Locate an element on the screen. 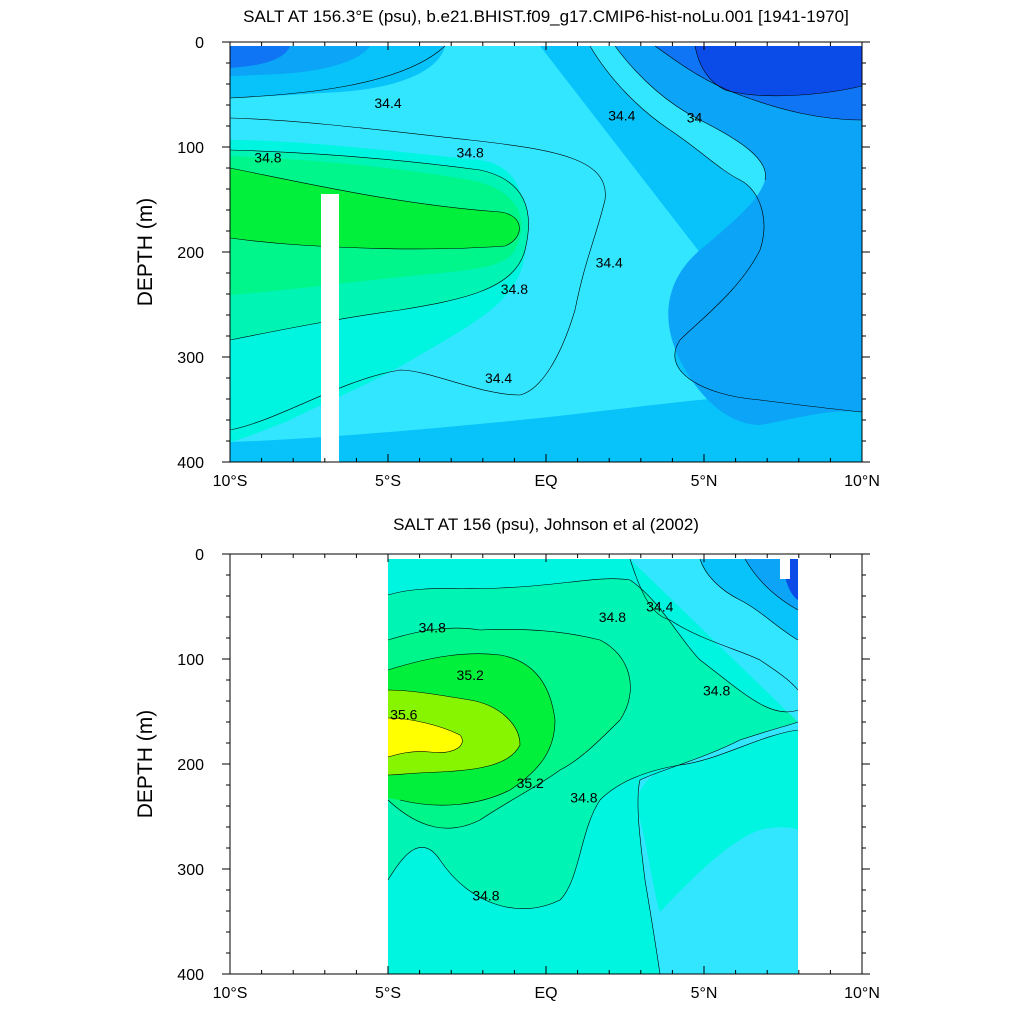 The height and width of the screenshot is (1024, 1024). bottom-region-north-cyan is located at coordinates (714, 766).